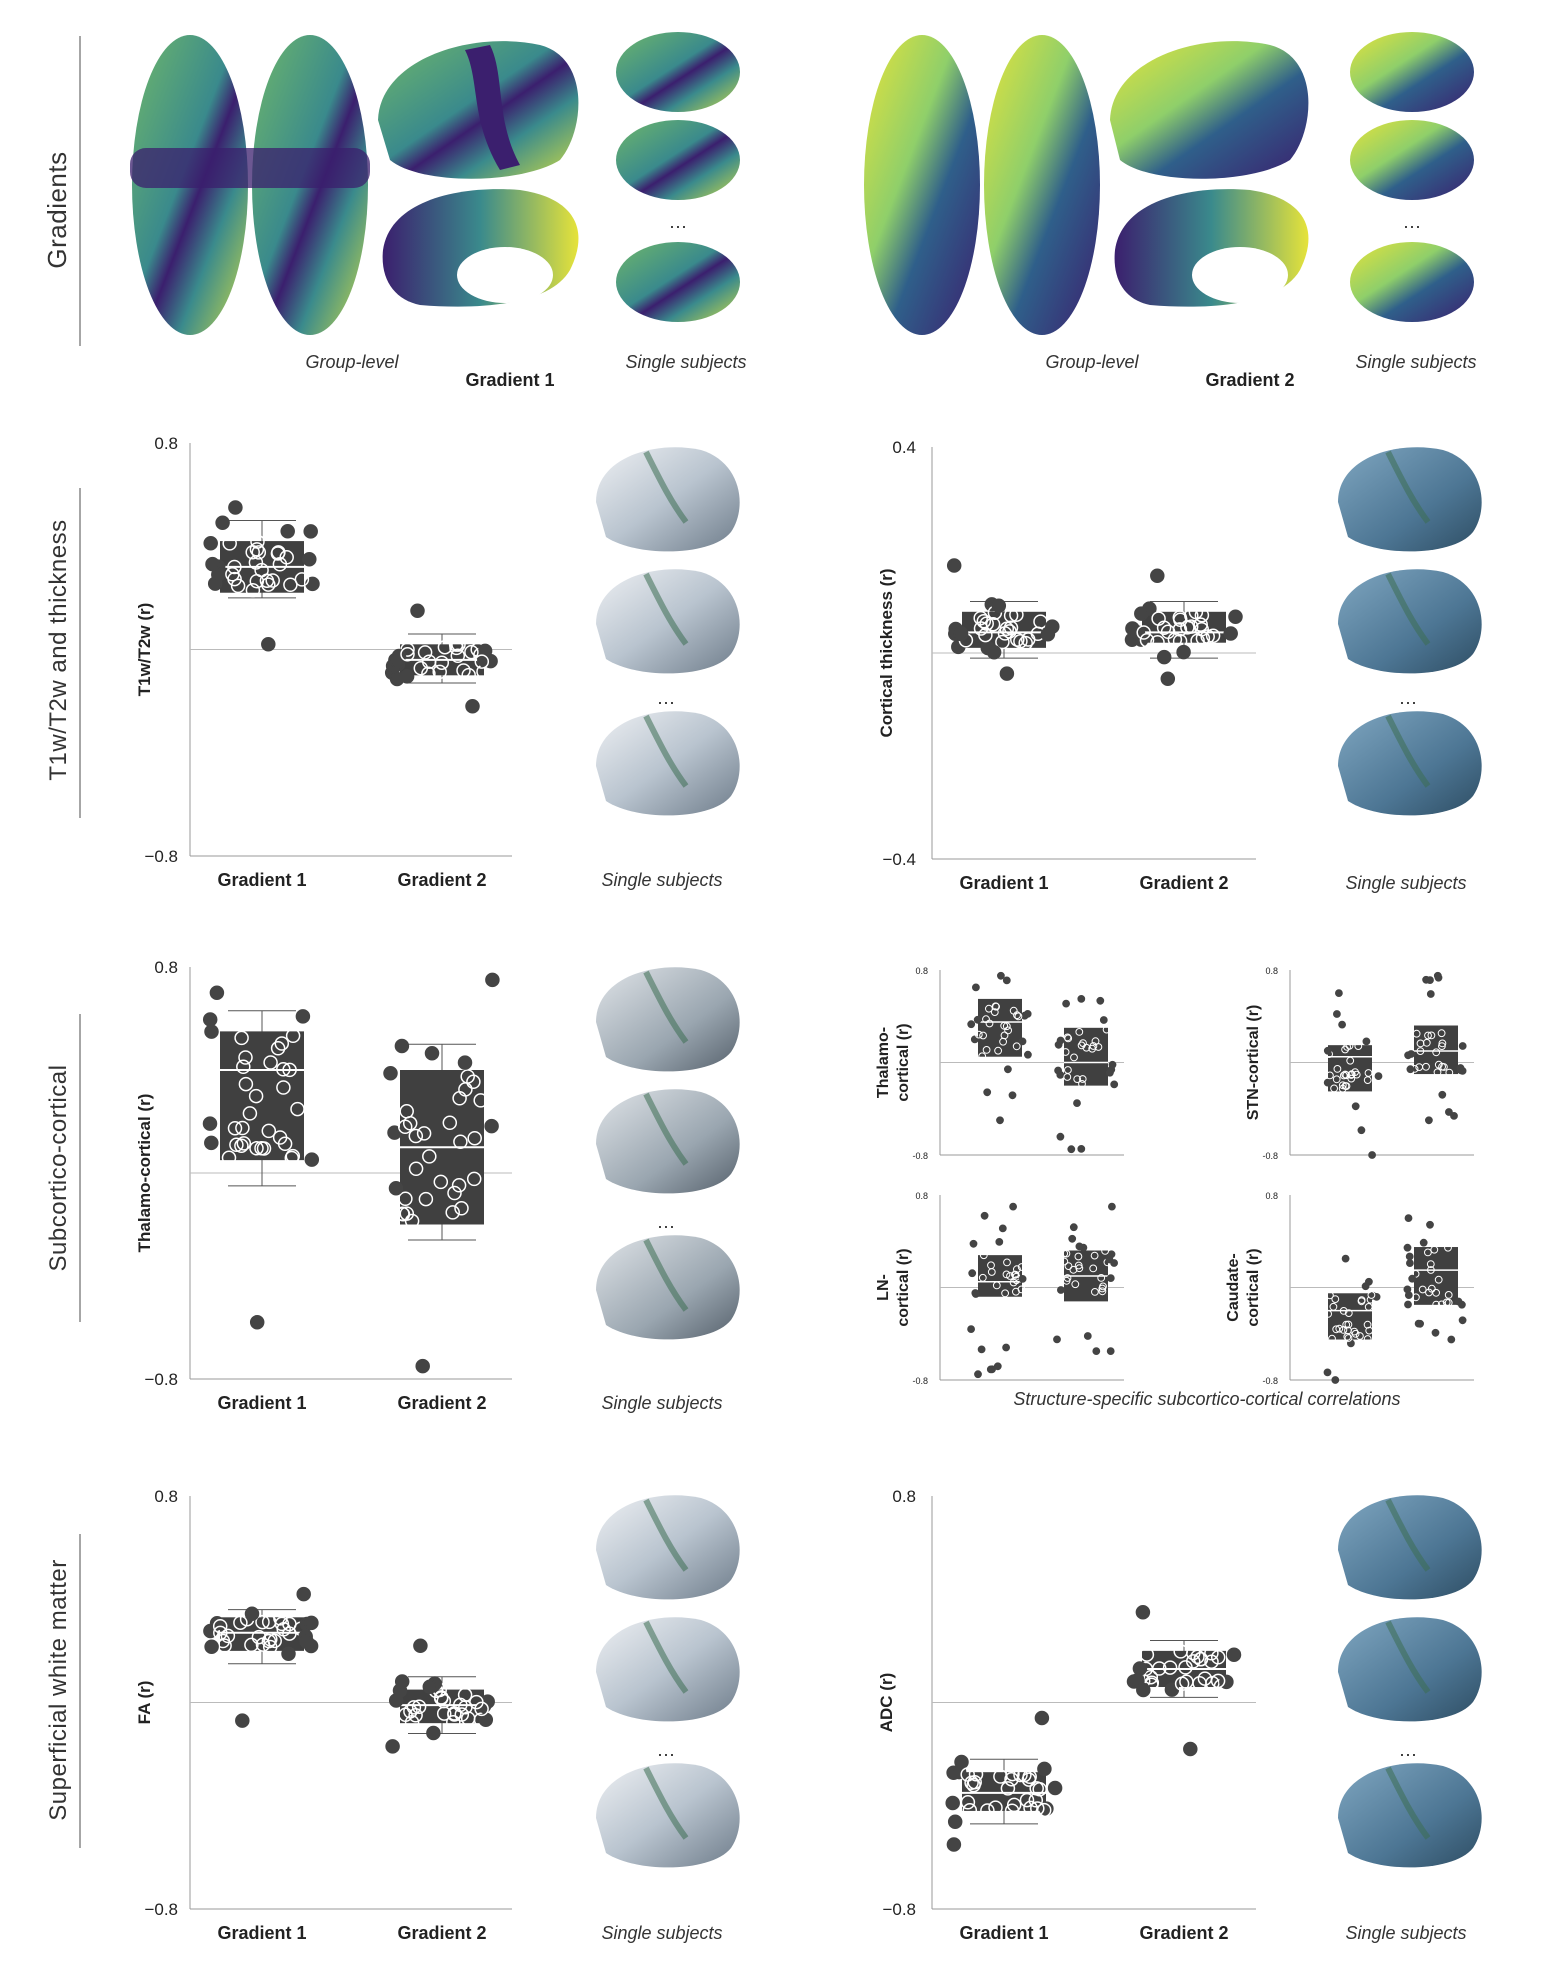  Describe the element at coordinates (883, 1287) in the screenshot. I see `y-axis-label-line1: LN-` at that location.